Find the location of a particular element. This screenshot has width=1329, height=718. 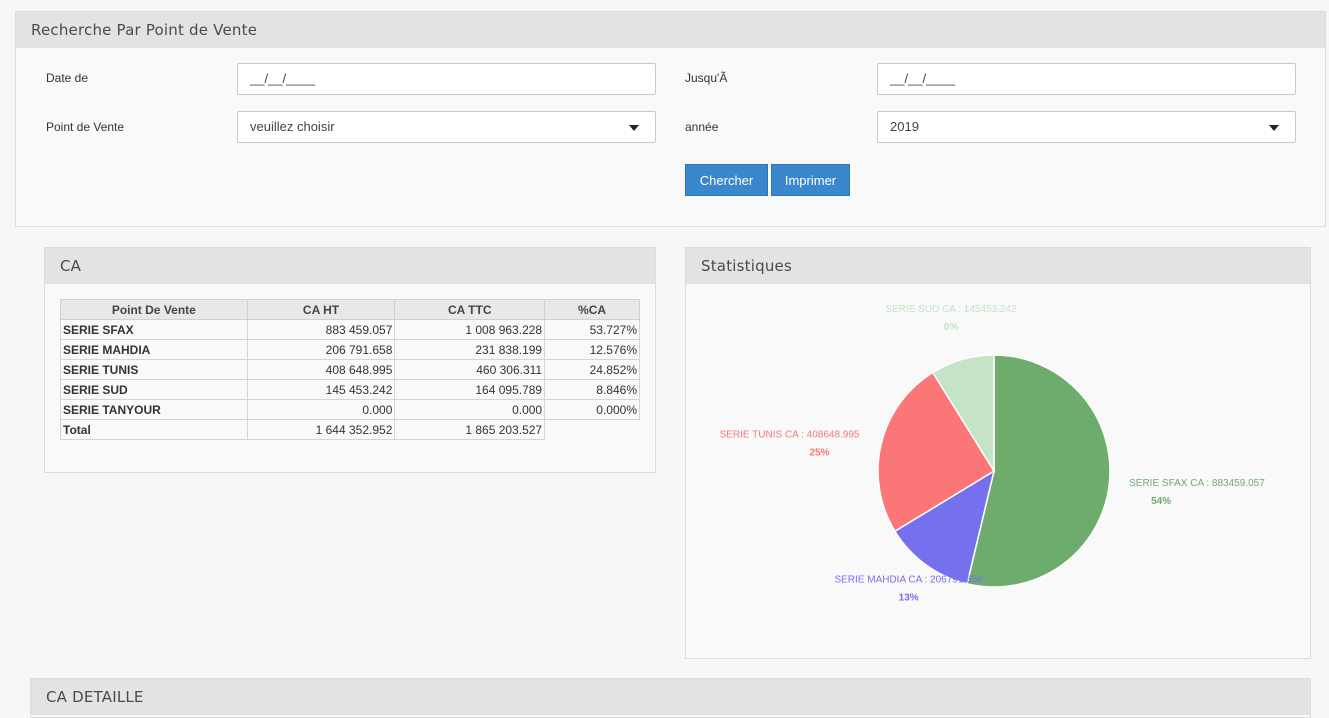

table-cell: SERIE TANYOUR is located at coordinates (154, 409).